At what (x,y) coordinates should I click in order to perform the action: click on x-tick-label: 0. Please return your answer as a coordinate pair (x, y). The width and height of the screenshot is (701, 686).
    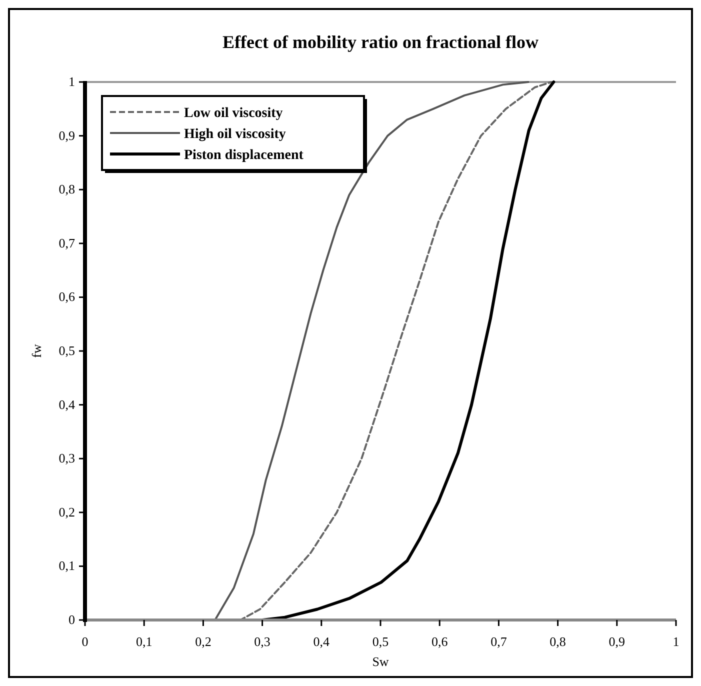
    Looking at the image, I should click on (85, 641).